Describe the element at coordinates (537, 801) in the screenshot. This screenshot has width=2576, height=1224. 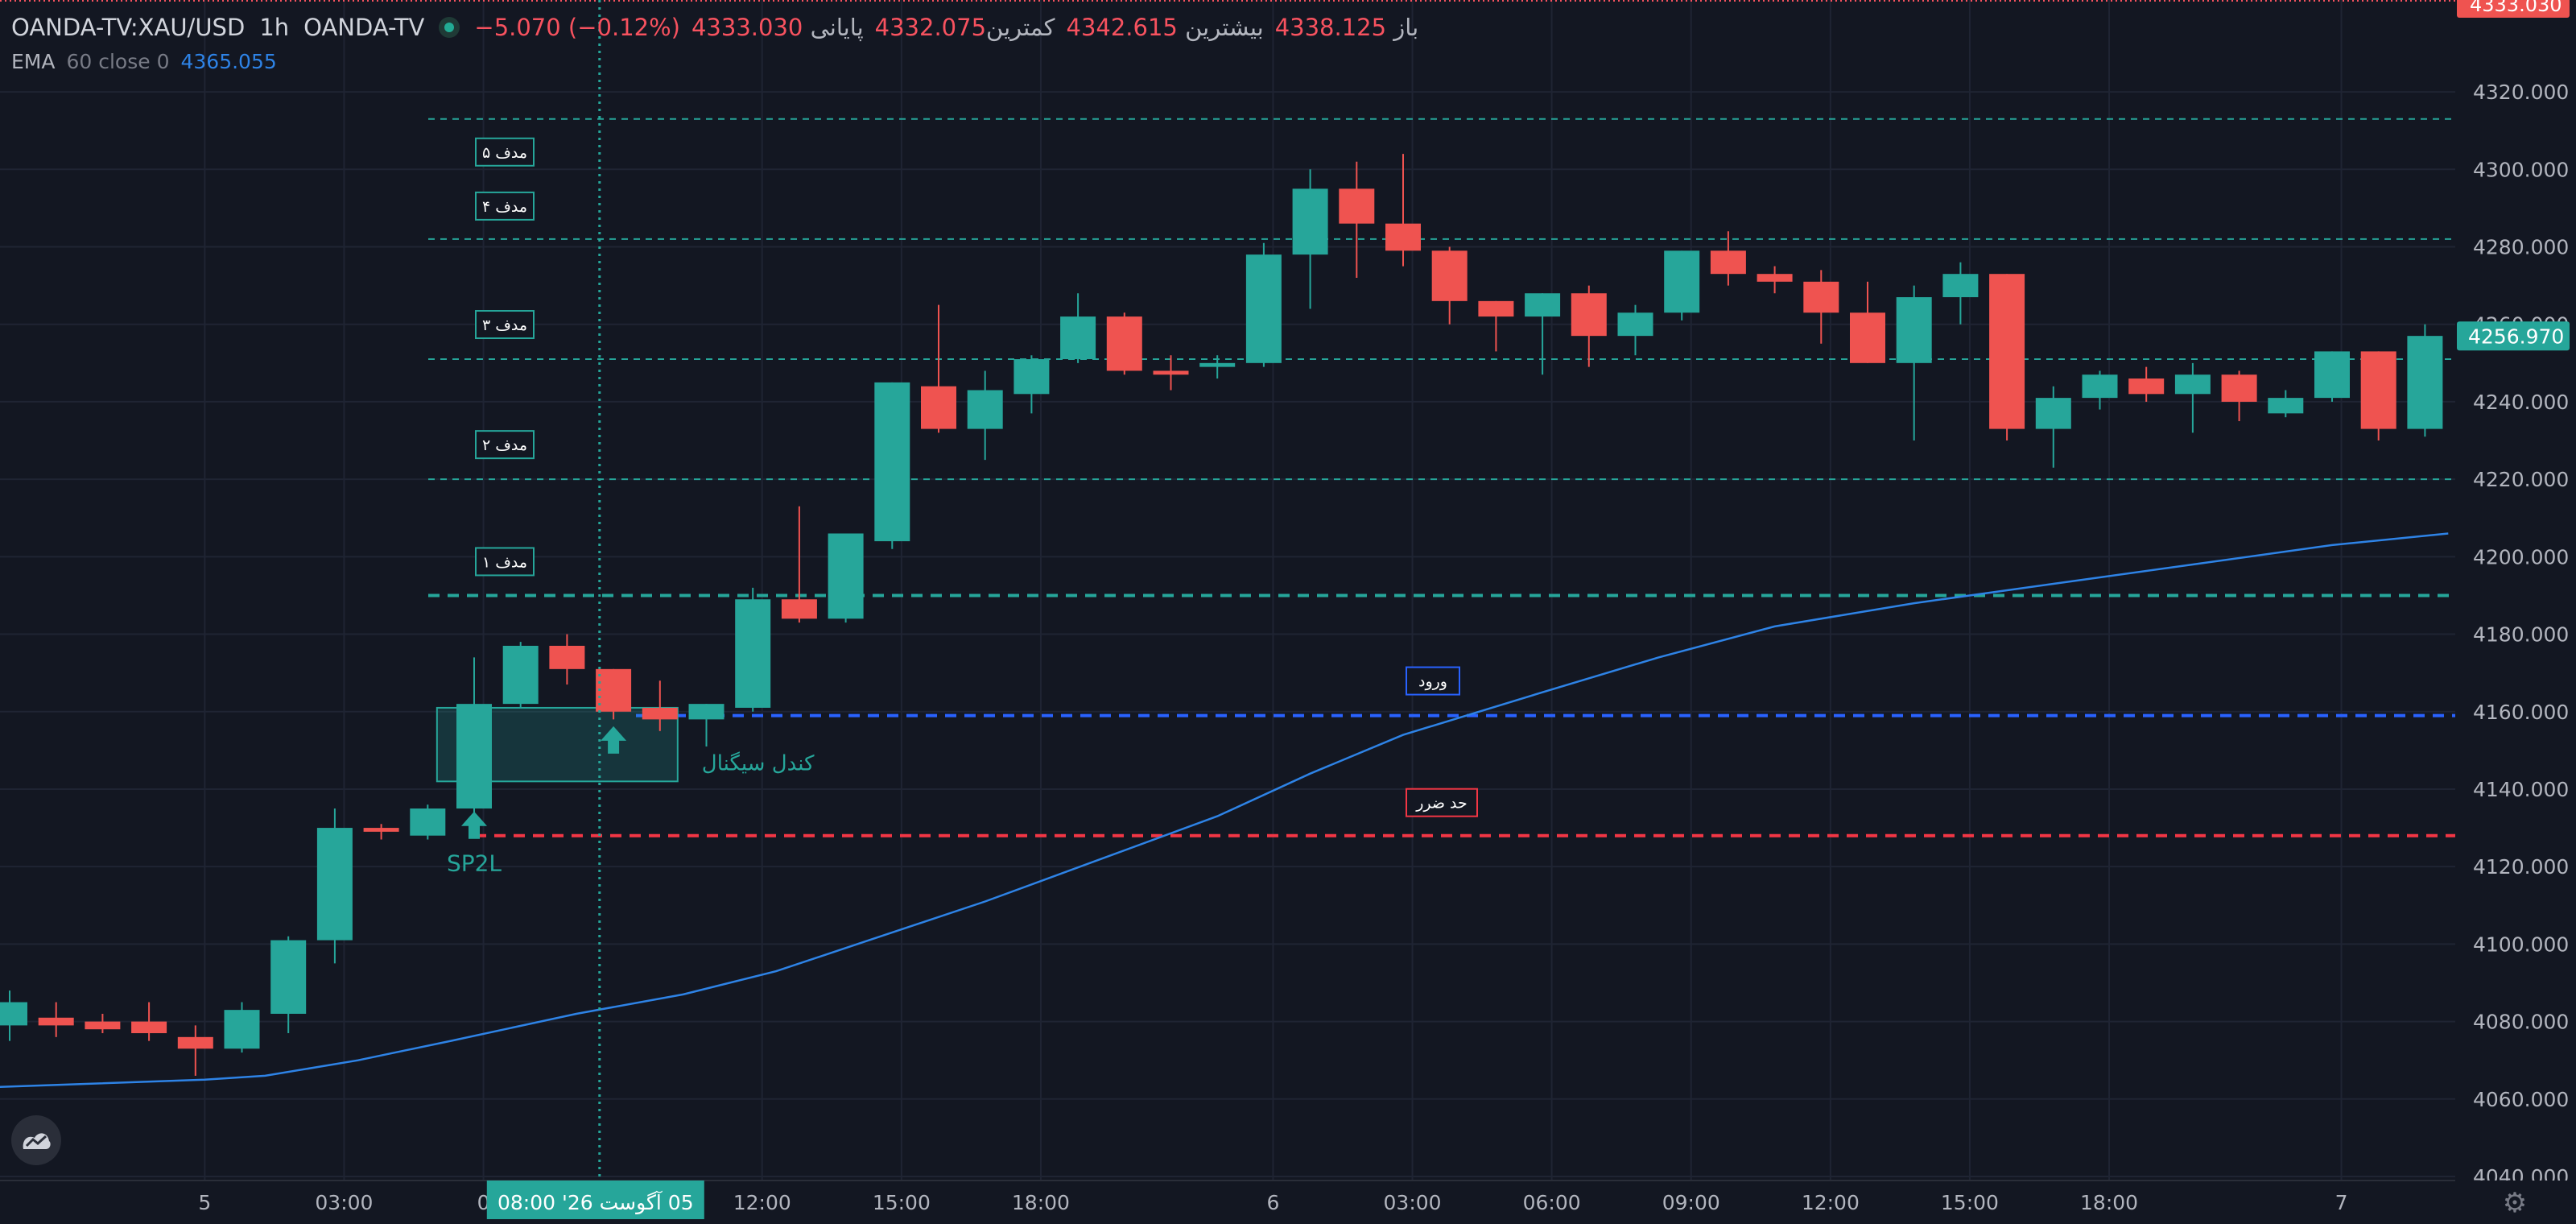
I see `signal-markers: SP2L` at that location.